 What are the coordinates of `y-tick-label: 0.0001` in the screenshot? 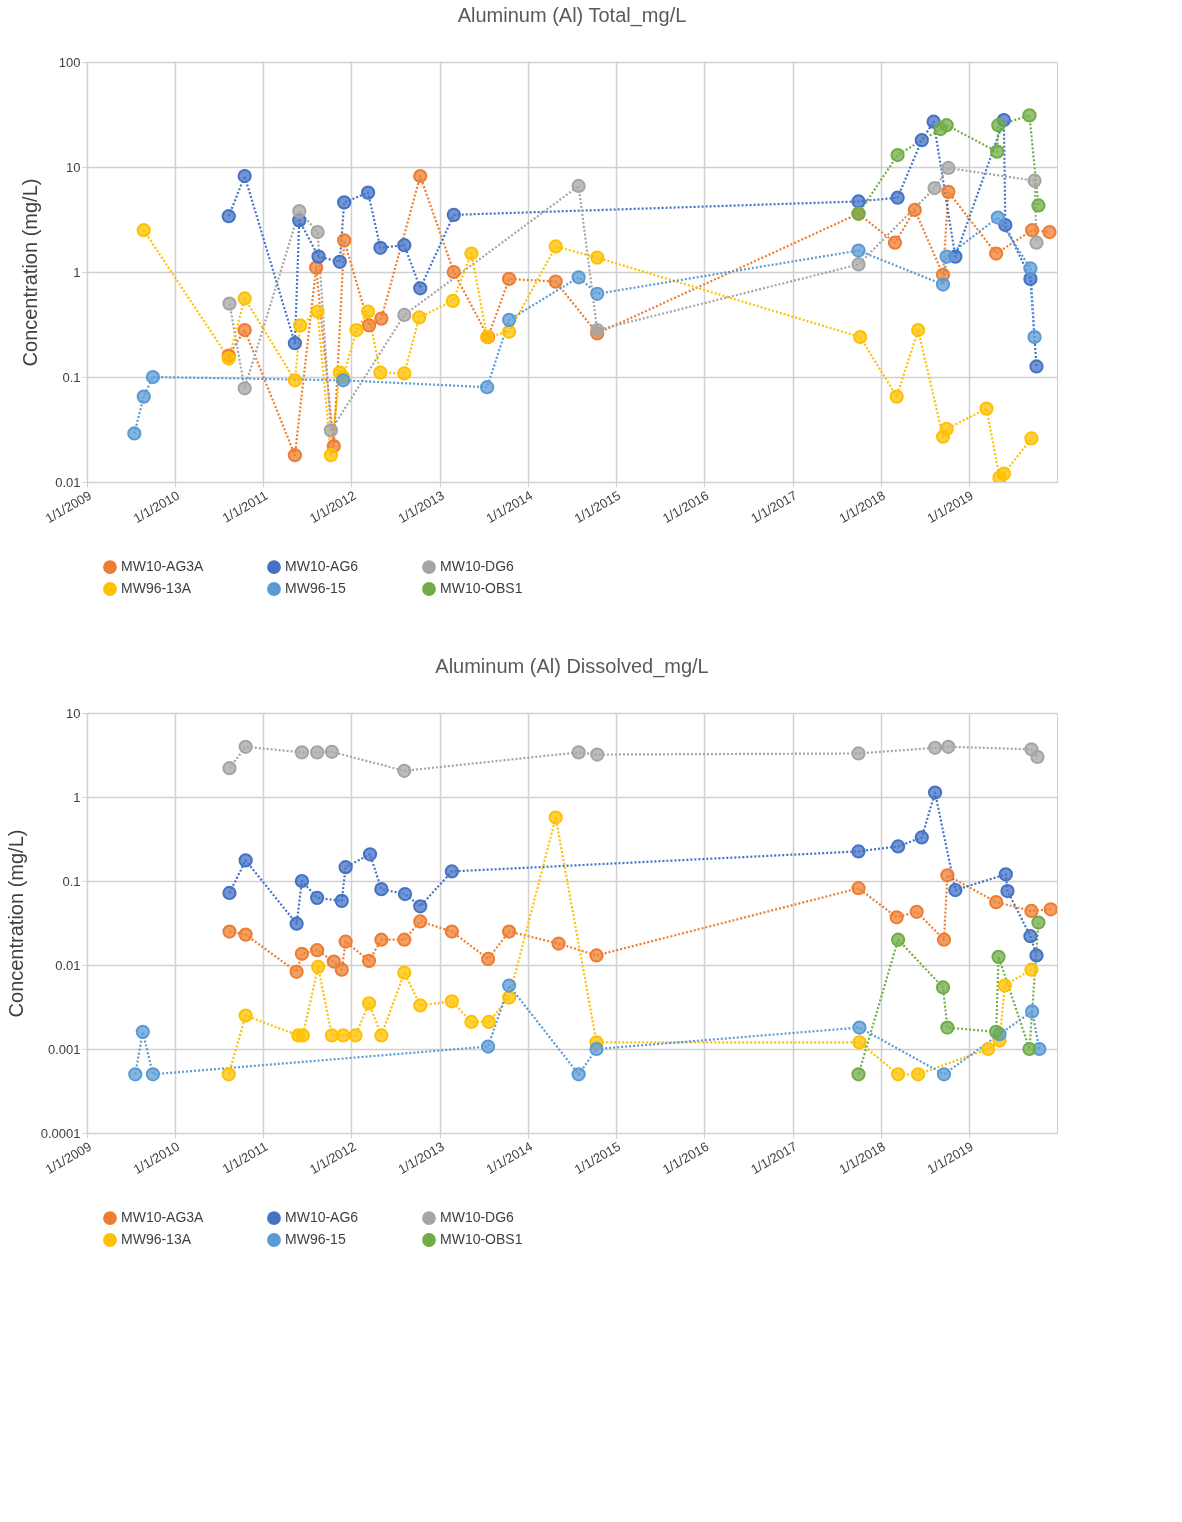 It's located at (60, 1133).